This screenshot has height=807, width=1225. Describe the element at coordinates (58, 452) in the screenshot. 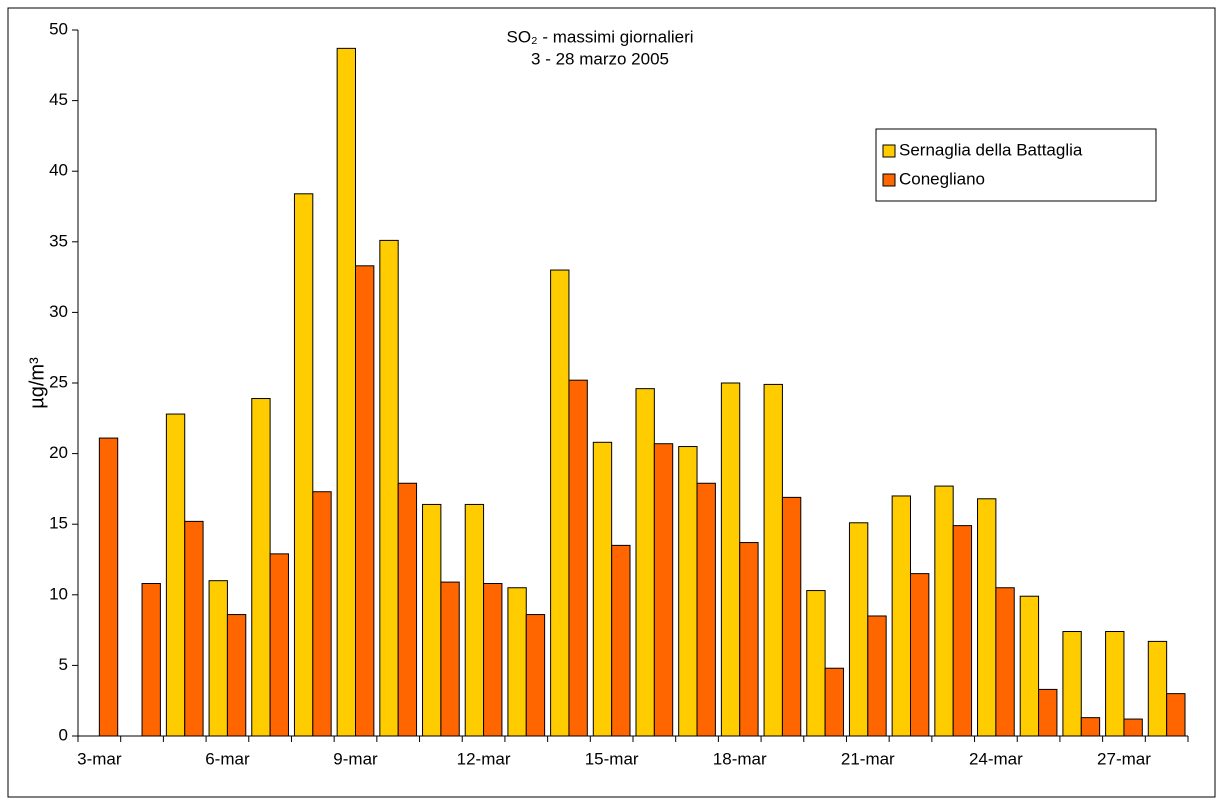

I see `y-tick-label: 20` at that location.